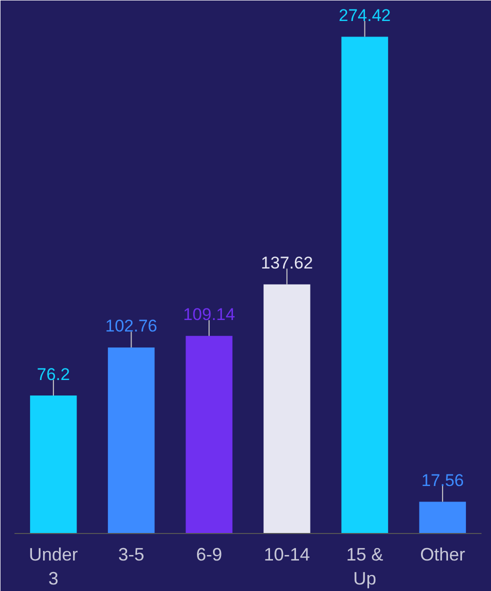 This screenshot has width=491, height=591. Describe the element at coordinates (209, 554) in the screenshot. I see `x-tick-label: 6-9` at that location.